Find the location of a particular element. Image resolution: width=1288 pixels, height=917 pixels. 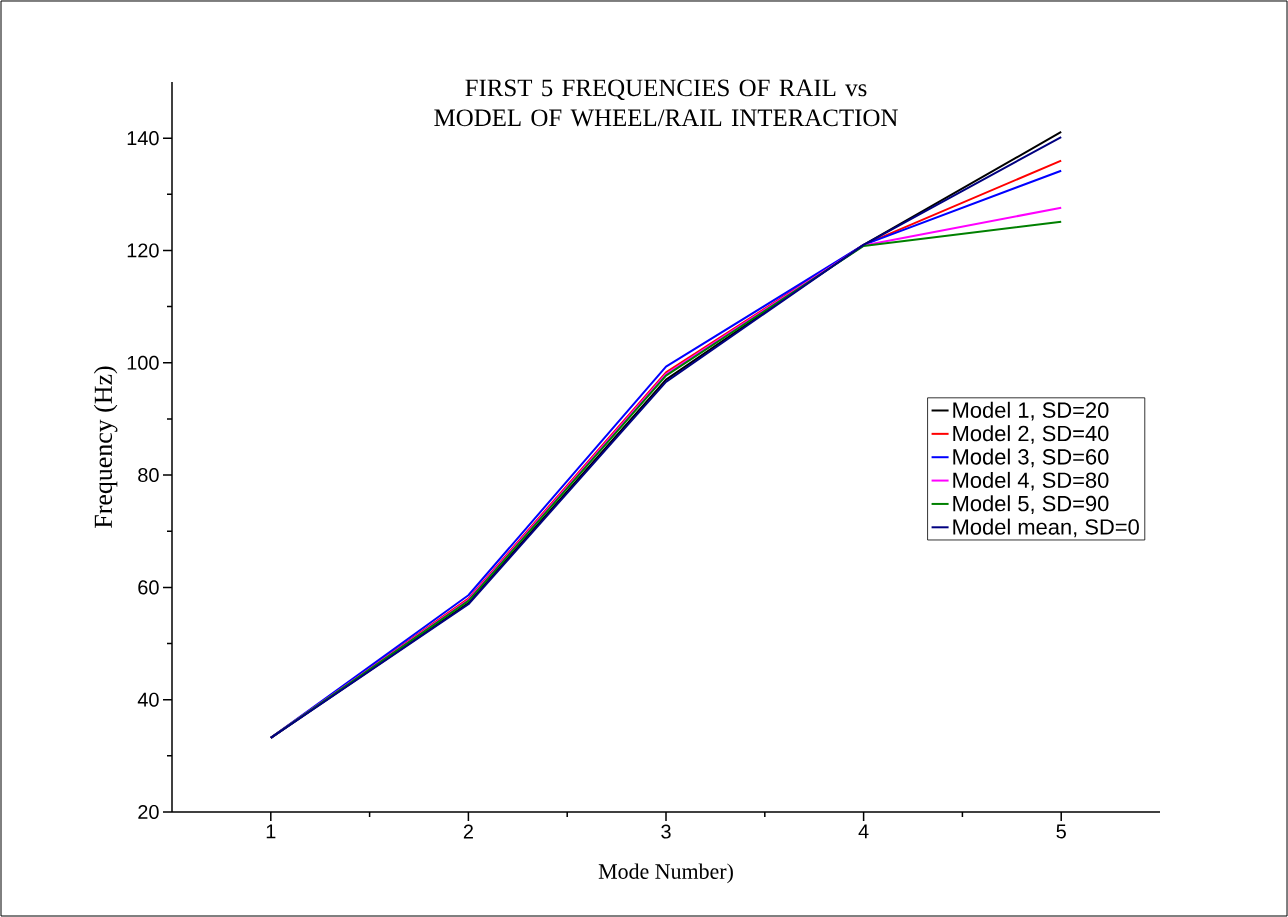

x-axis-title: Mode Number) is located at coordinates (665, 873).